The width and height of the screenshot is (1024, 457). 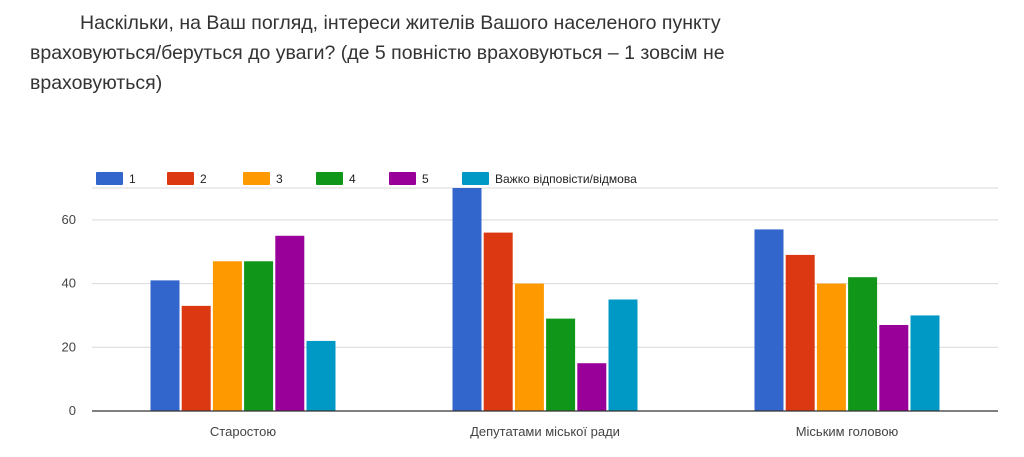 I want to click on y-tick-label: 0, so click(x=72, y=410).